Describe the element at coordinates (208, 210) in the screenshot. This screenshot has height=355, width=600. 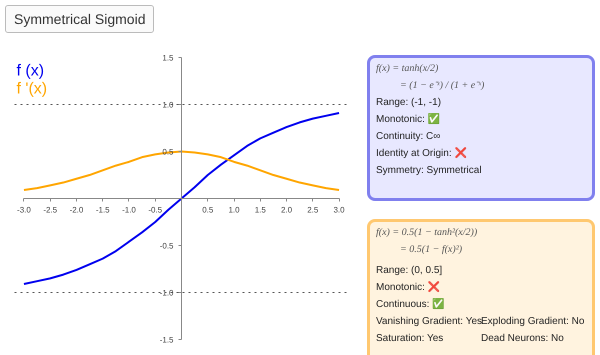
I see `x-tick-label: 0.5` at that location.